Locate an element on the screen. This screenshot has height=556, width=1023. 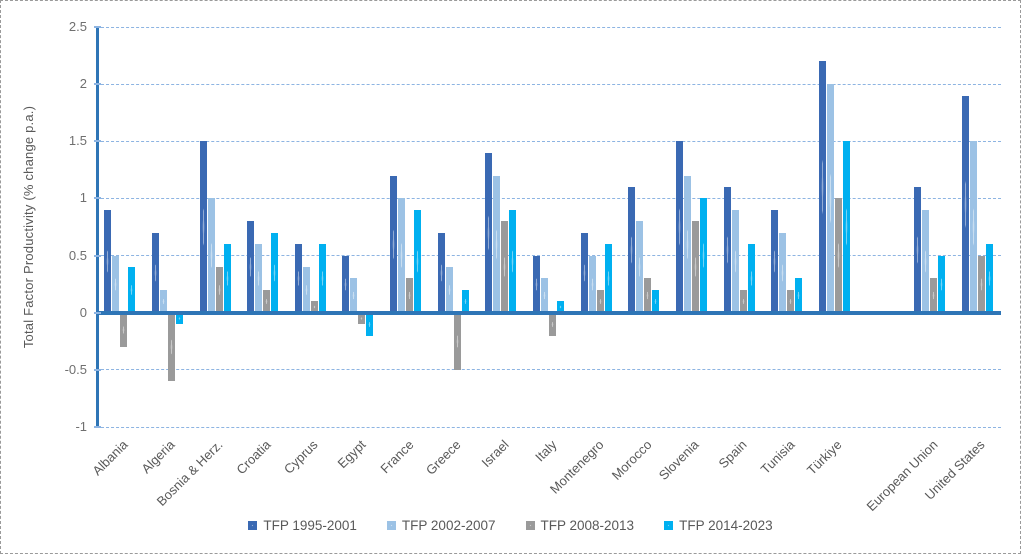
y-axis-tick-label: 1 is located at coordinates (83, 198).